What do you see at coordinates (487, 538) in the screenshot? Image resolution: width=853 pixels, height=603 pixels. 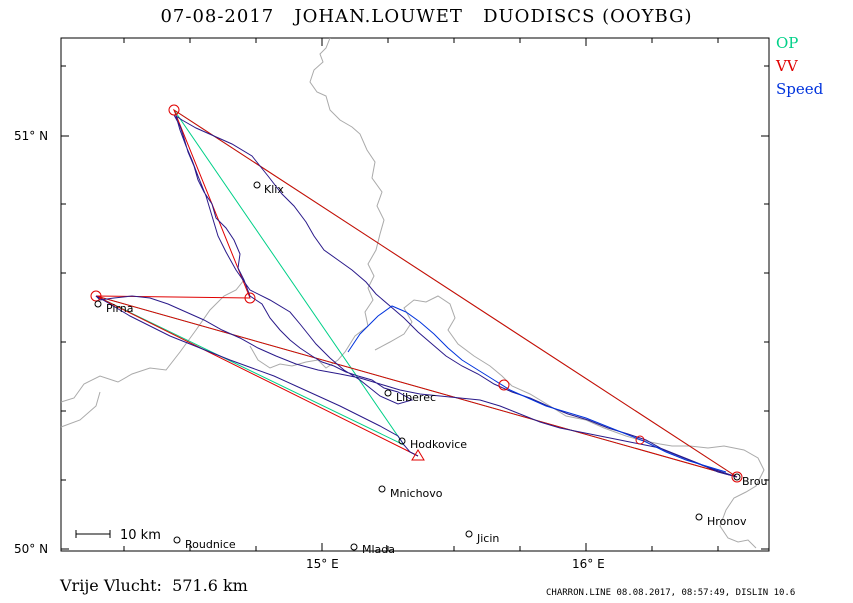 I see `town-jicin: Jicin` at bounding box center [487, 538].